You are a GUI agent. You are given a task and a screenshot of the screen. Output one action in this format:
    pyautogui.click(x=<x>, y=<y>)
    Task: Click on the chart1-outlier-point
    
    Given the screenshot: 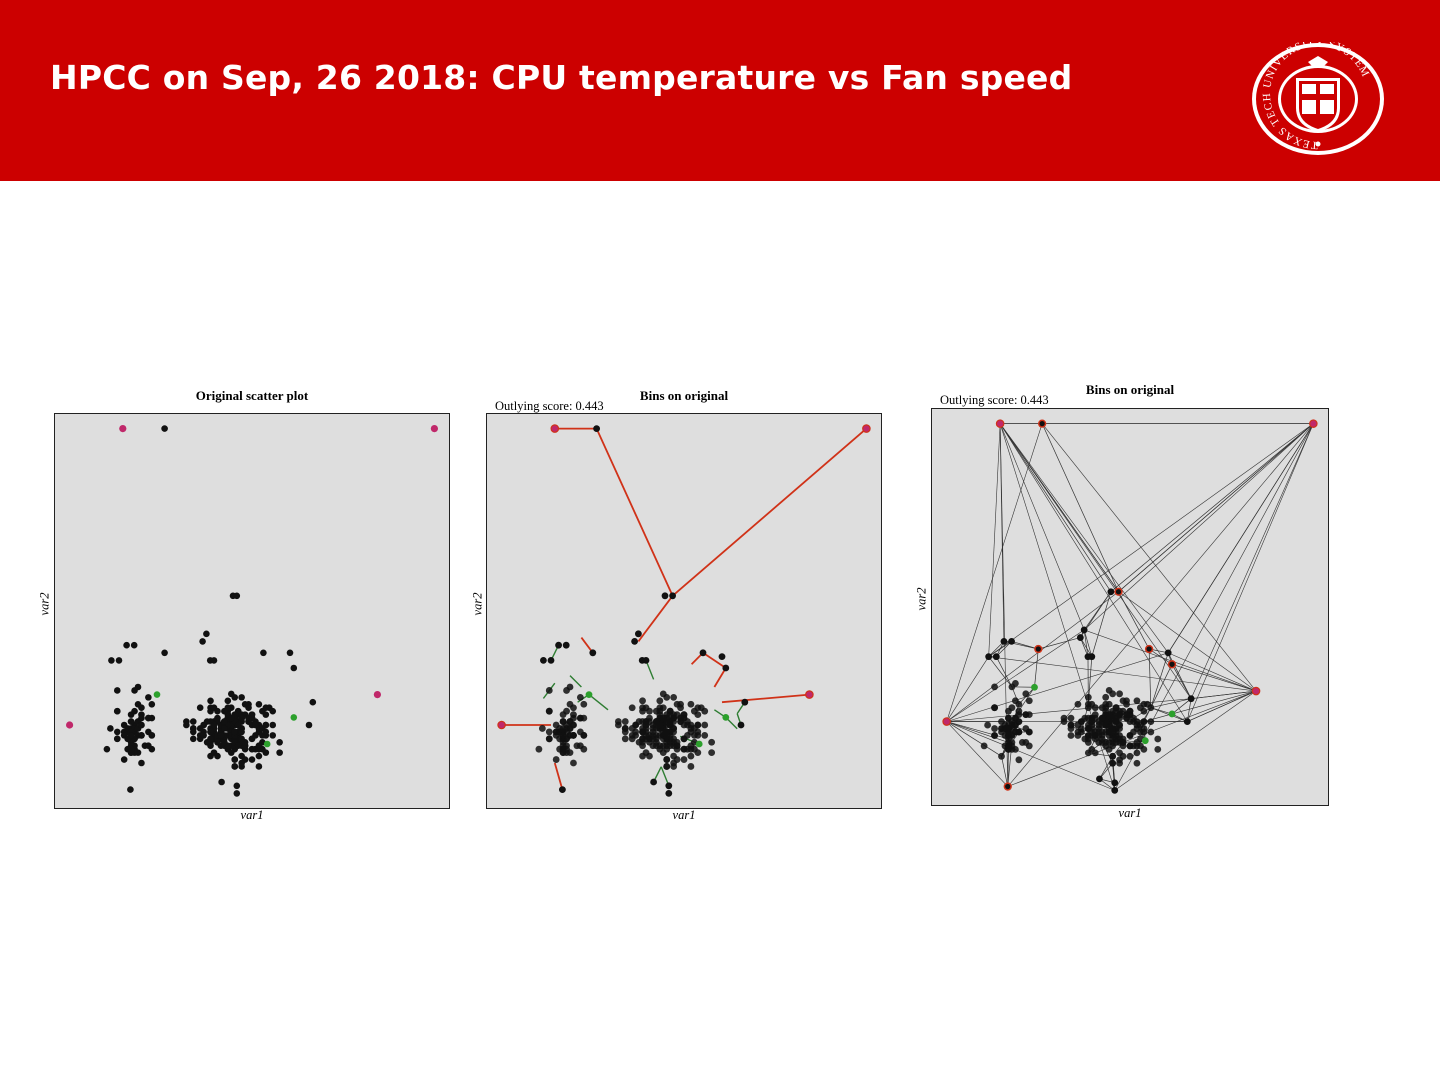 What is the action you would take?
    pyautogui.click(x=434, y=429)
    